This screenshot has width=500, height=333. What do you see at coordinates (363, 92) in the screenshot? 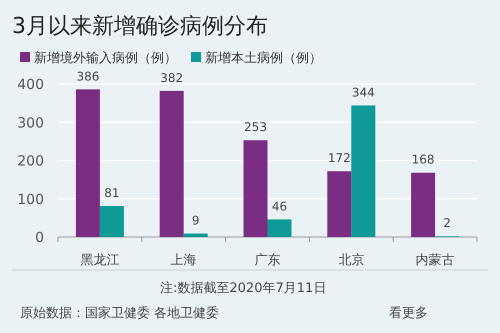
I see `data-label: 344` at bounding box center [363, 92].